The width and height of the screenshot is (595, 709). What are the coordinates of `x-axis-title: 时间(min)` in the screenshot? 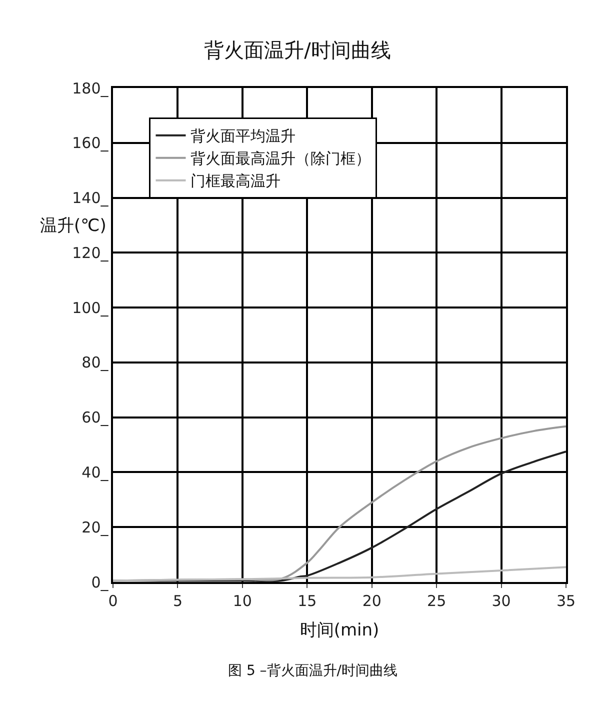 It's located at (340, 630).